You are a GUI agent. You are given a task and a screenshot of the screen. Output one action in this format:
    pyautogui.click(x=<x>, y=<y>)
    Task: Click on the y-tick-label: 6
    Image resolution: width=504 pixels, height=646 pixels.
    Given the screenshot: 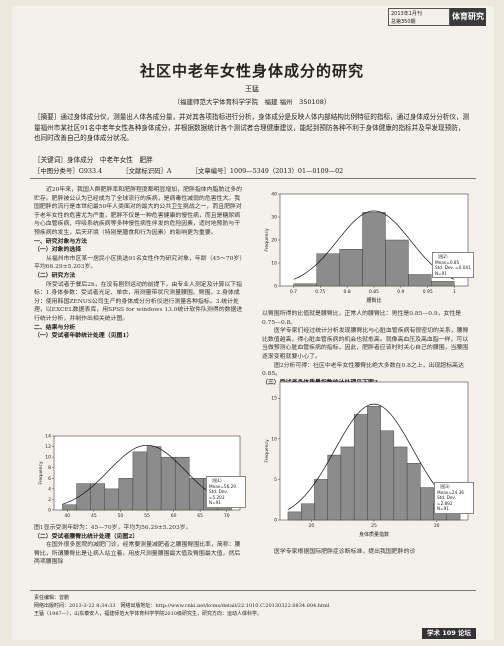 What is the action you would take?
    pyautogui.click(x=49, y=479)
    